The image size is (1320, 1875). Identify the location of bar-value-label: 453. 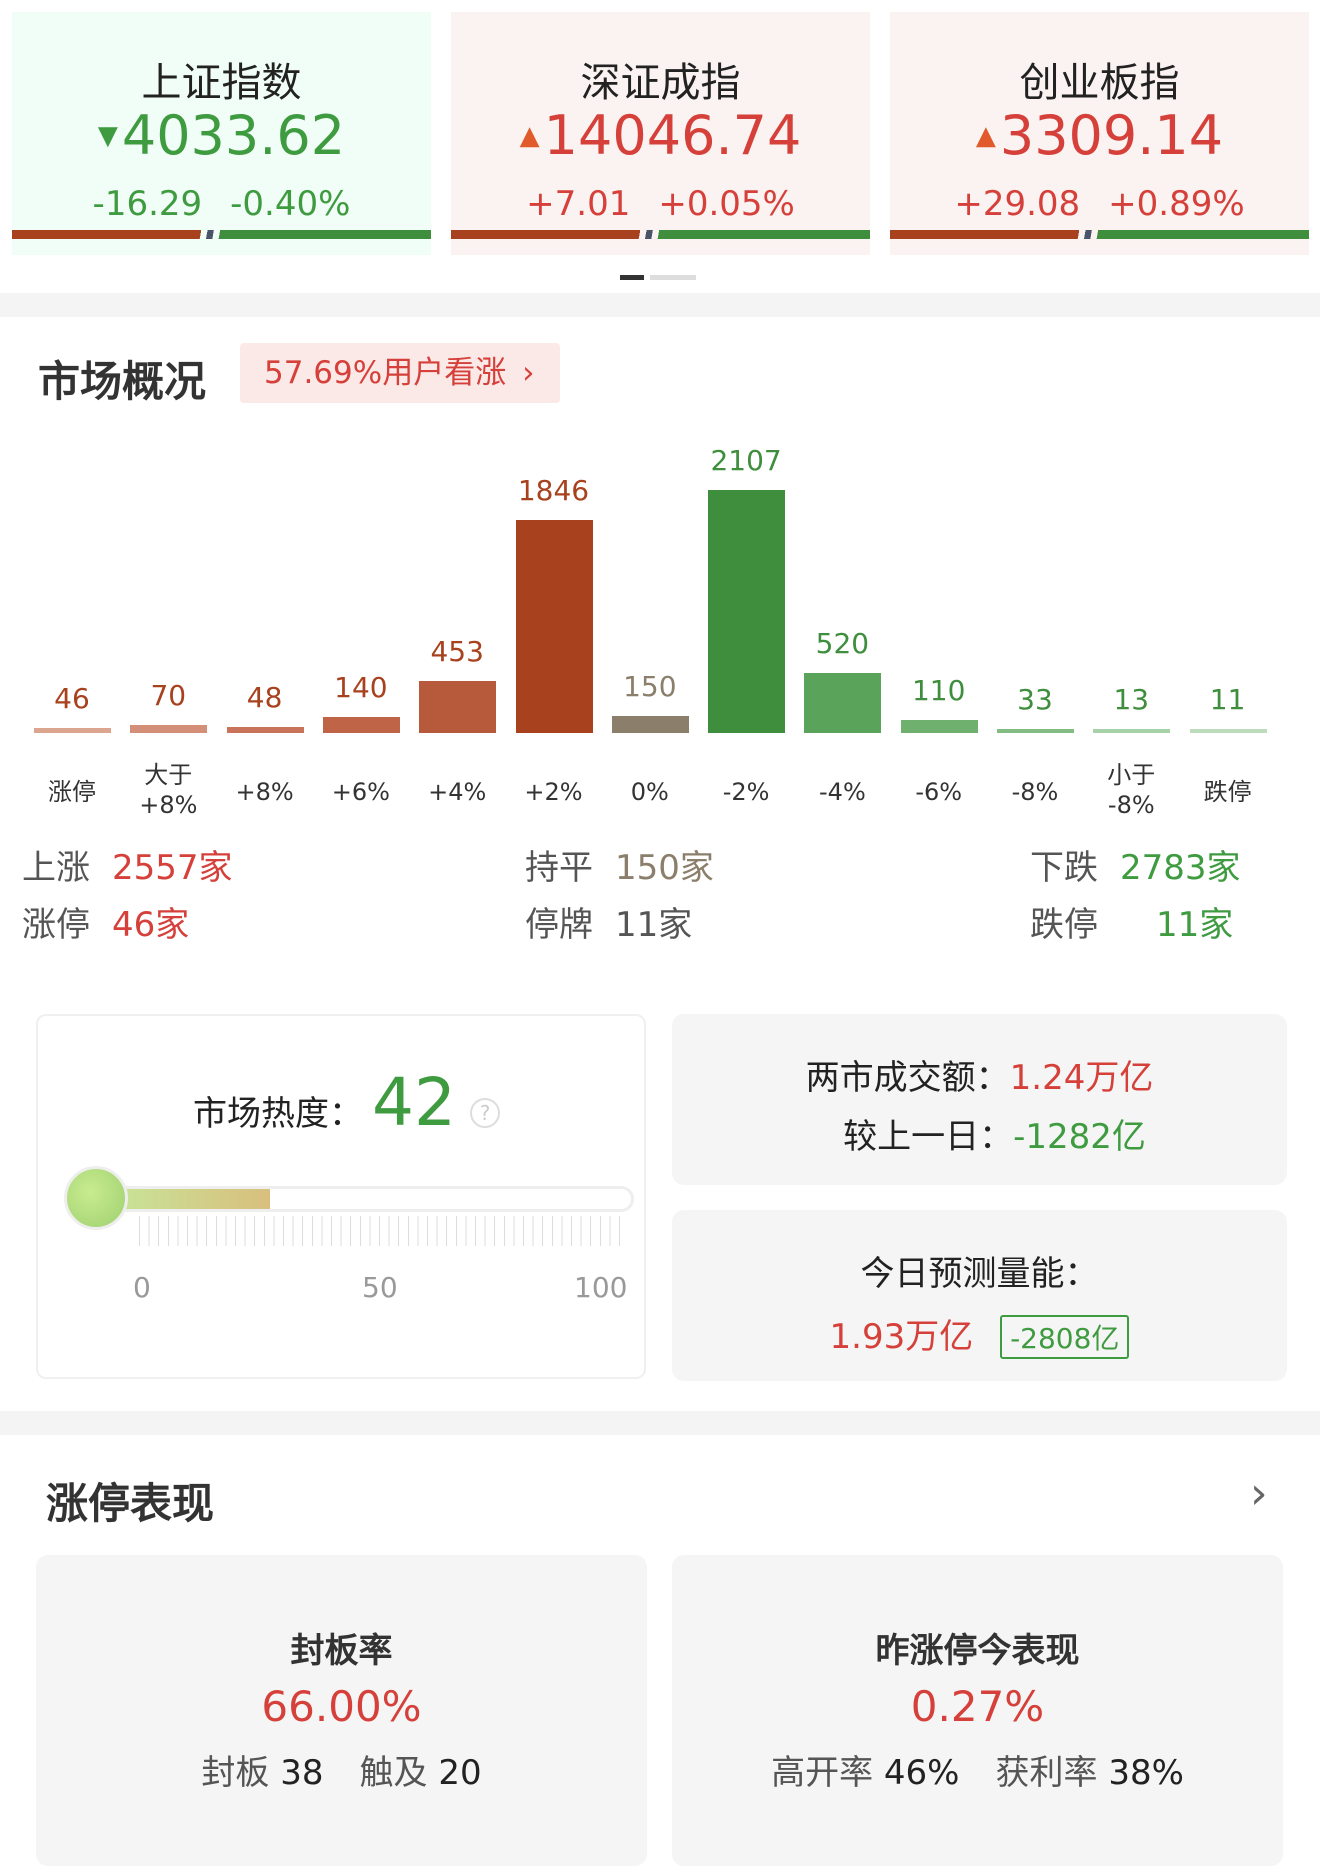
(457, 651).